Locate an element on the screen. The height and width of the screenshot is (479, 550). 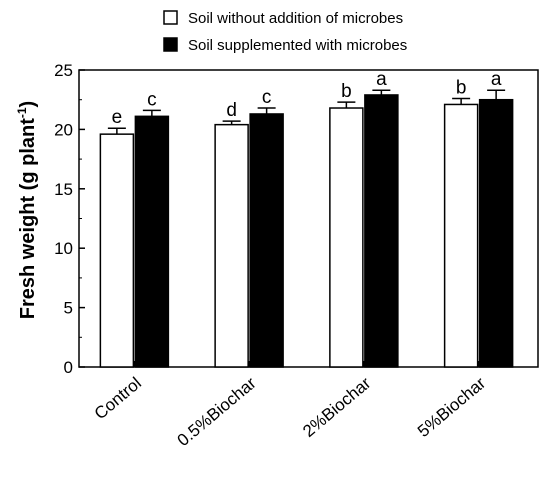
y-tick-label-2: 10 is located at coordinates (63, 248).